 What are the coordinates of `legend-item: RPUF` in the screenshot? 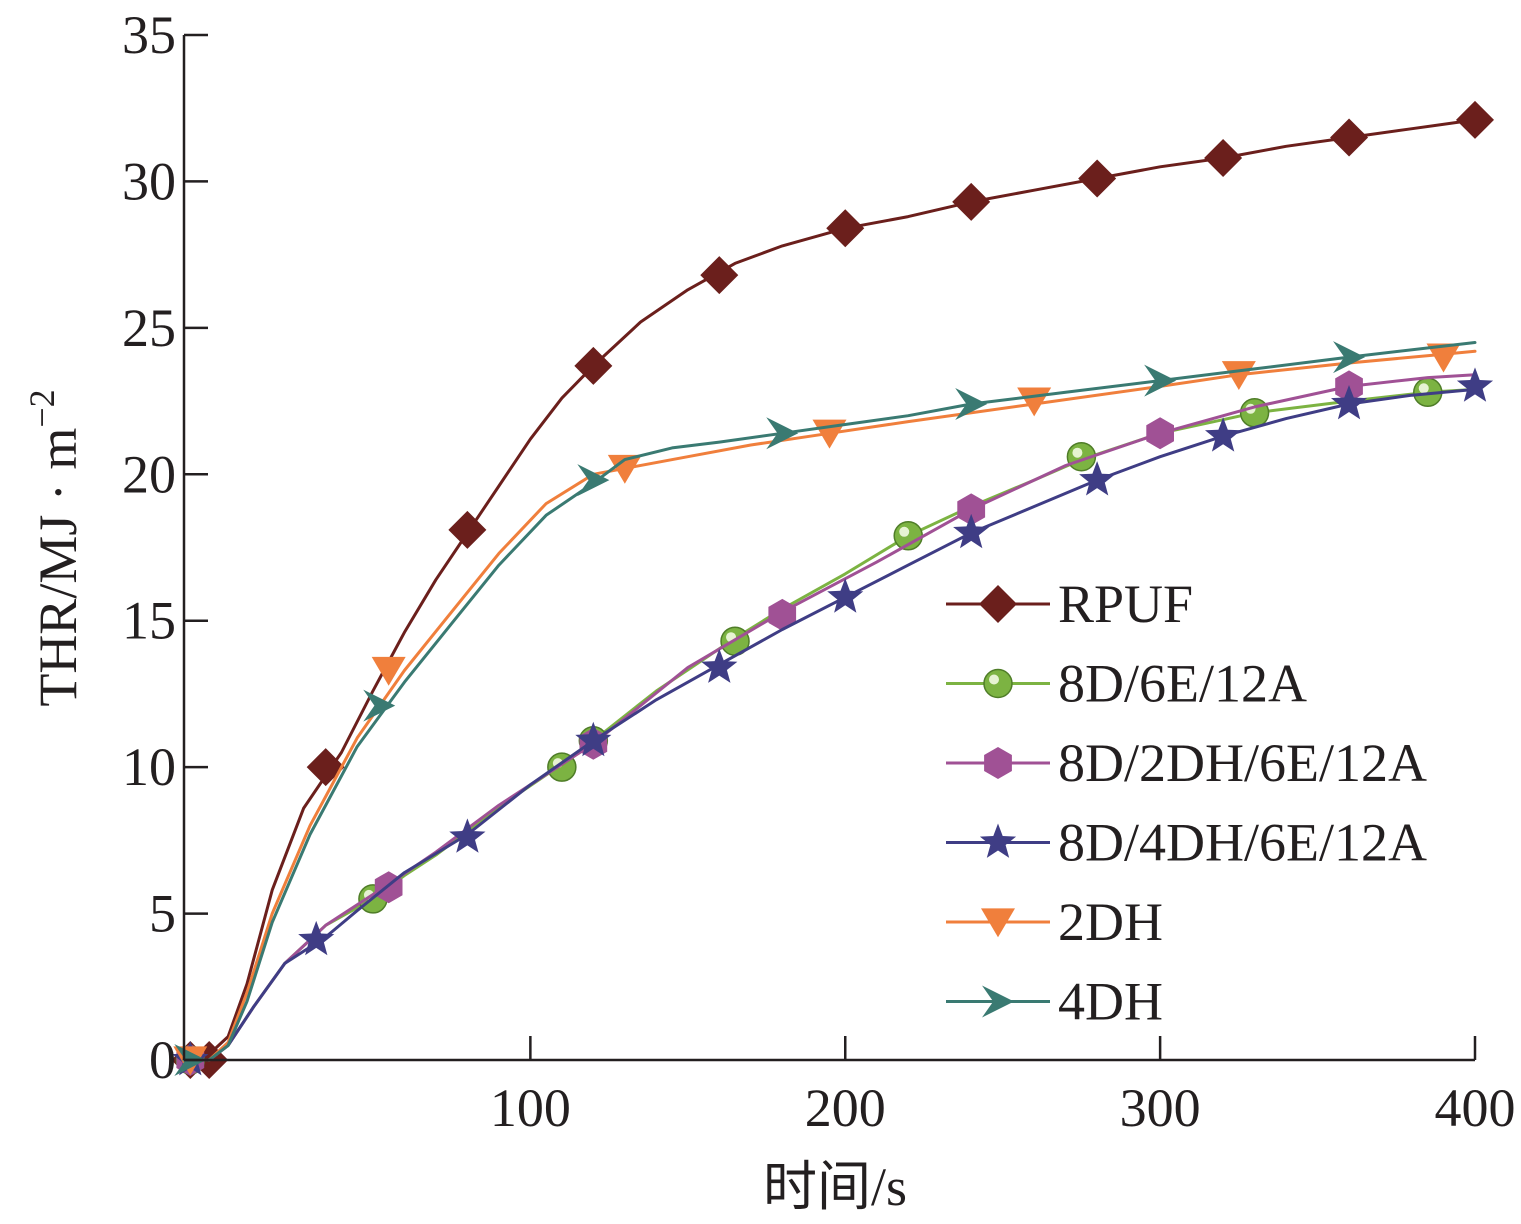 It's located at (1069, 604).